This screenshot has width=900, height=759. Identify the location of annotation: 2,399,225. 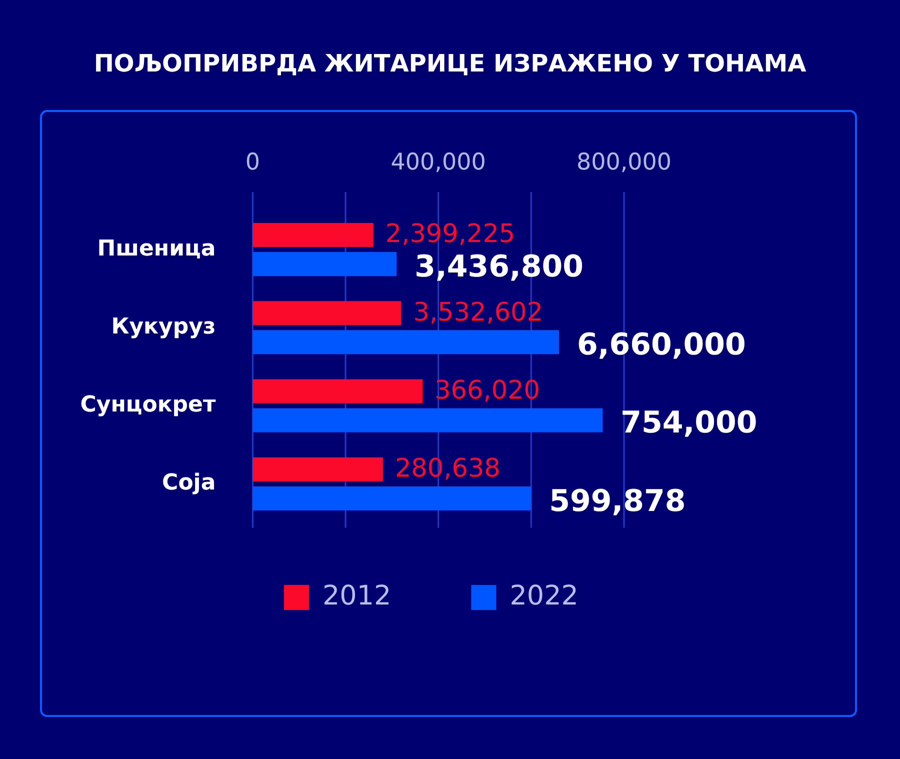
(450, 234).